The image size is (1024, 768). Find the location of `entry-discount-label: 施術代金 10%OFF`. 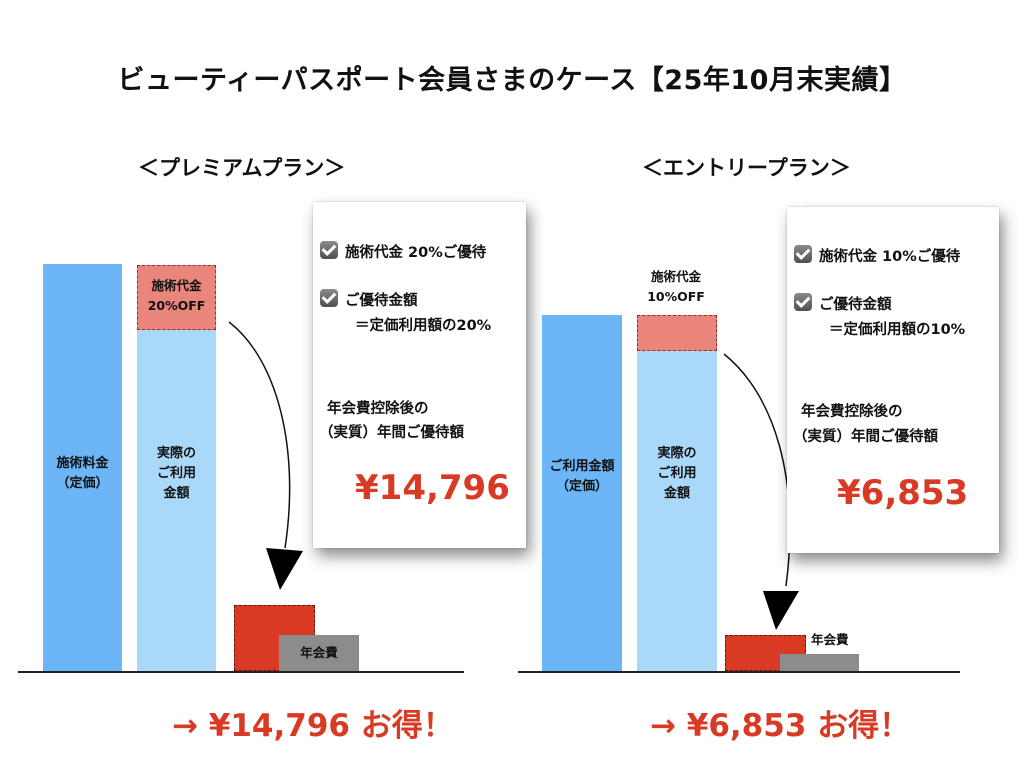

entry-discount-label: 施術代金 10%OFF is located at coordinates (676, 287).